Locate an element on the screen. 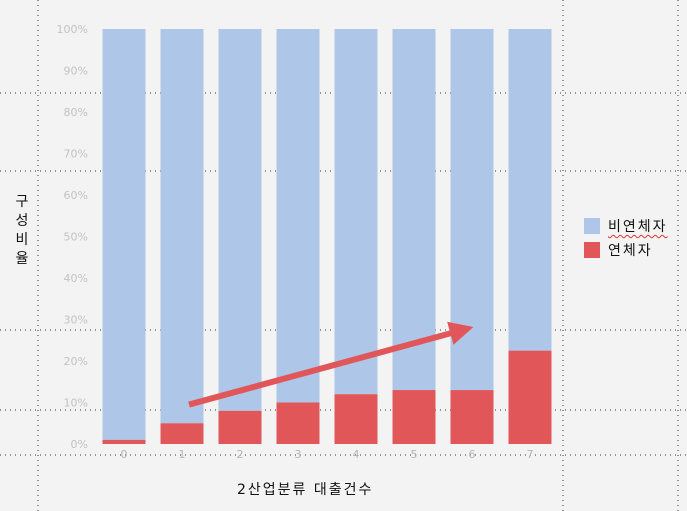  trend-arrow is located at coordinates (331, 364).